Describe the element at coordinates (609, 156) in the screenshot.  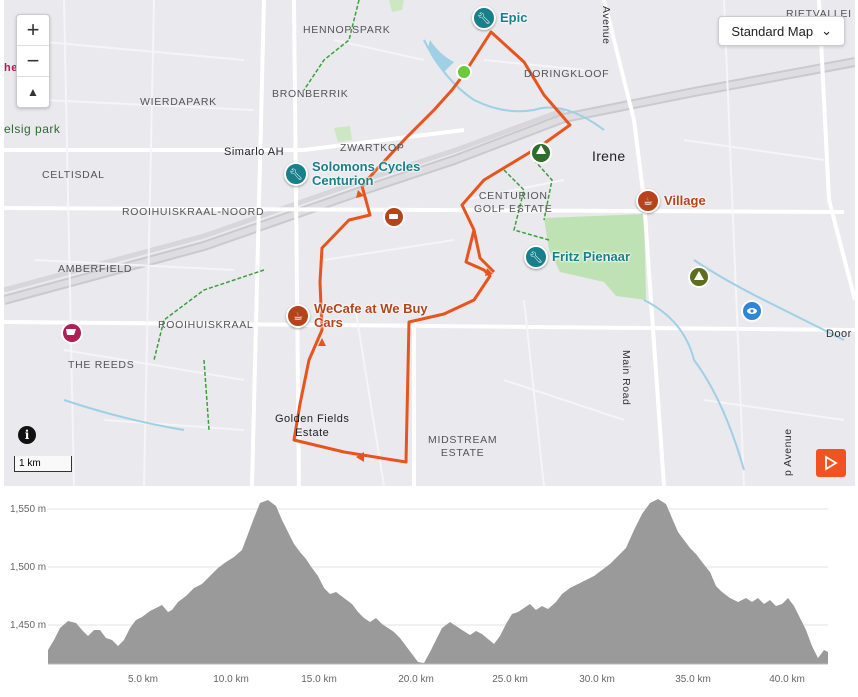
I see `area-label-irene: Irene` at that location.